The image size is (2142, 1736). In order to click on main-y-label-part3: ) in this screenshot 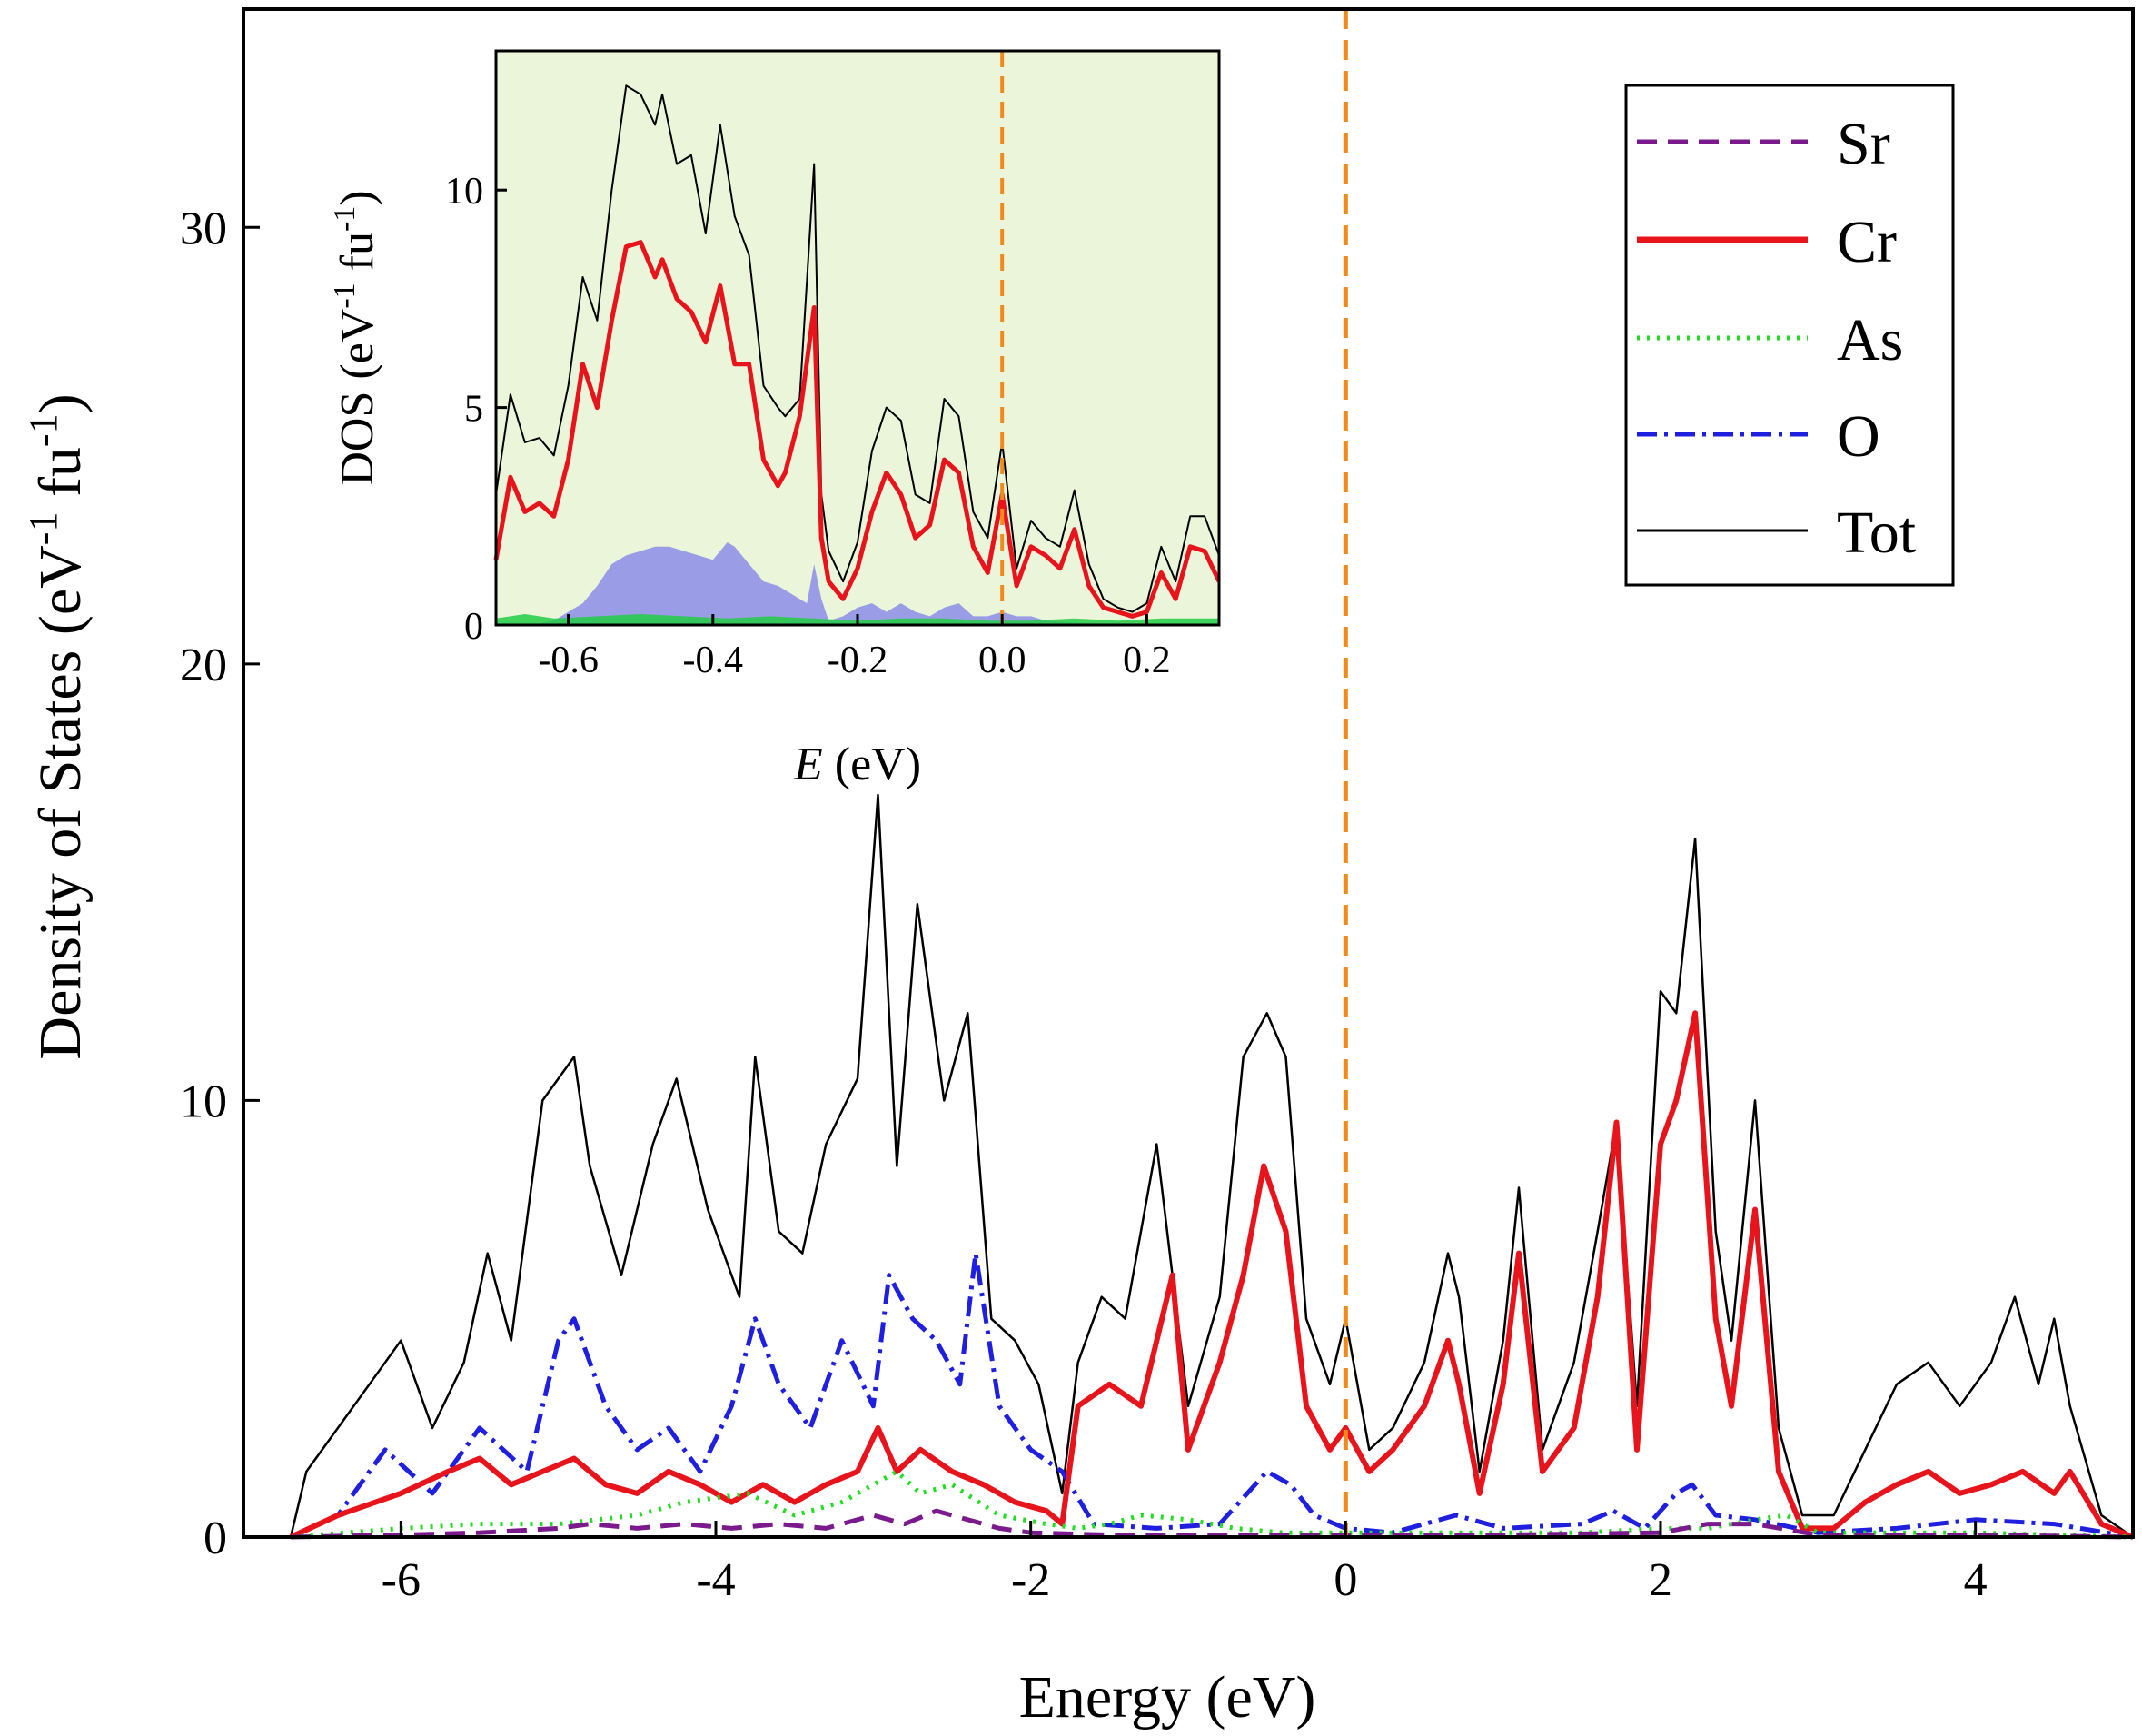, I will do `click(60, 403)`.